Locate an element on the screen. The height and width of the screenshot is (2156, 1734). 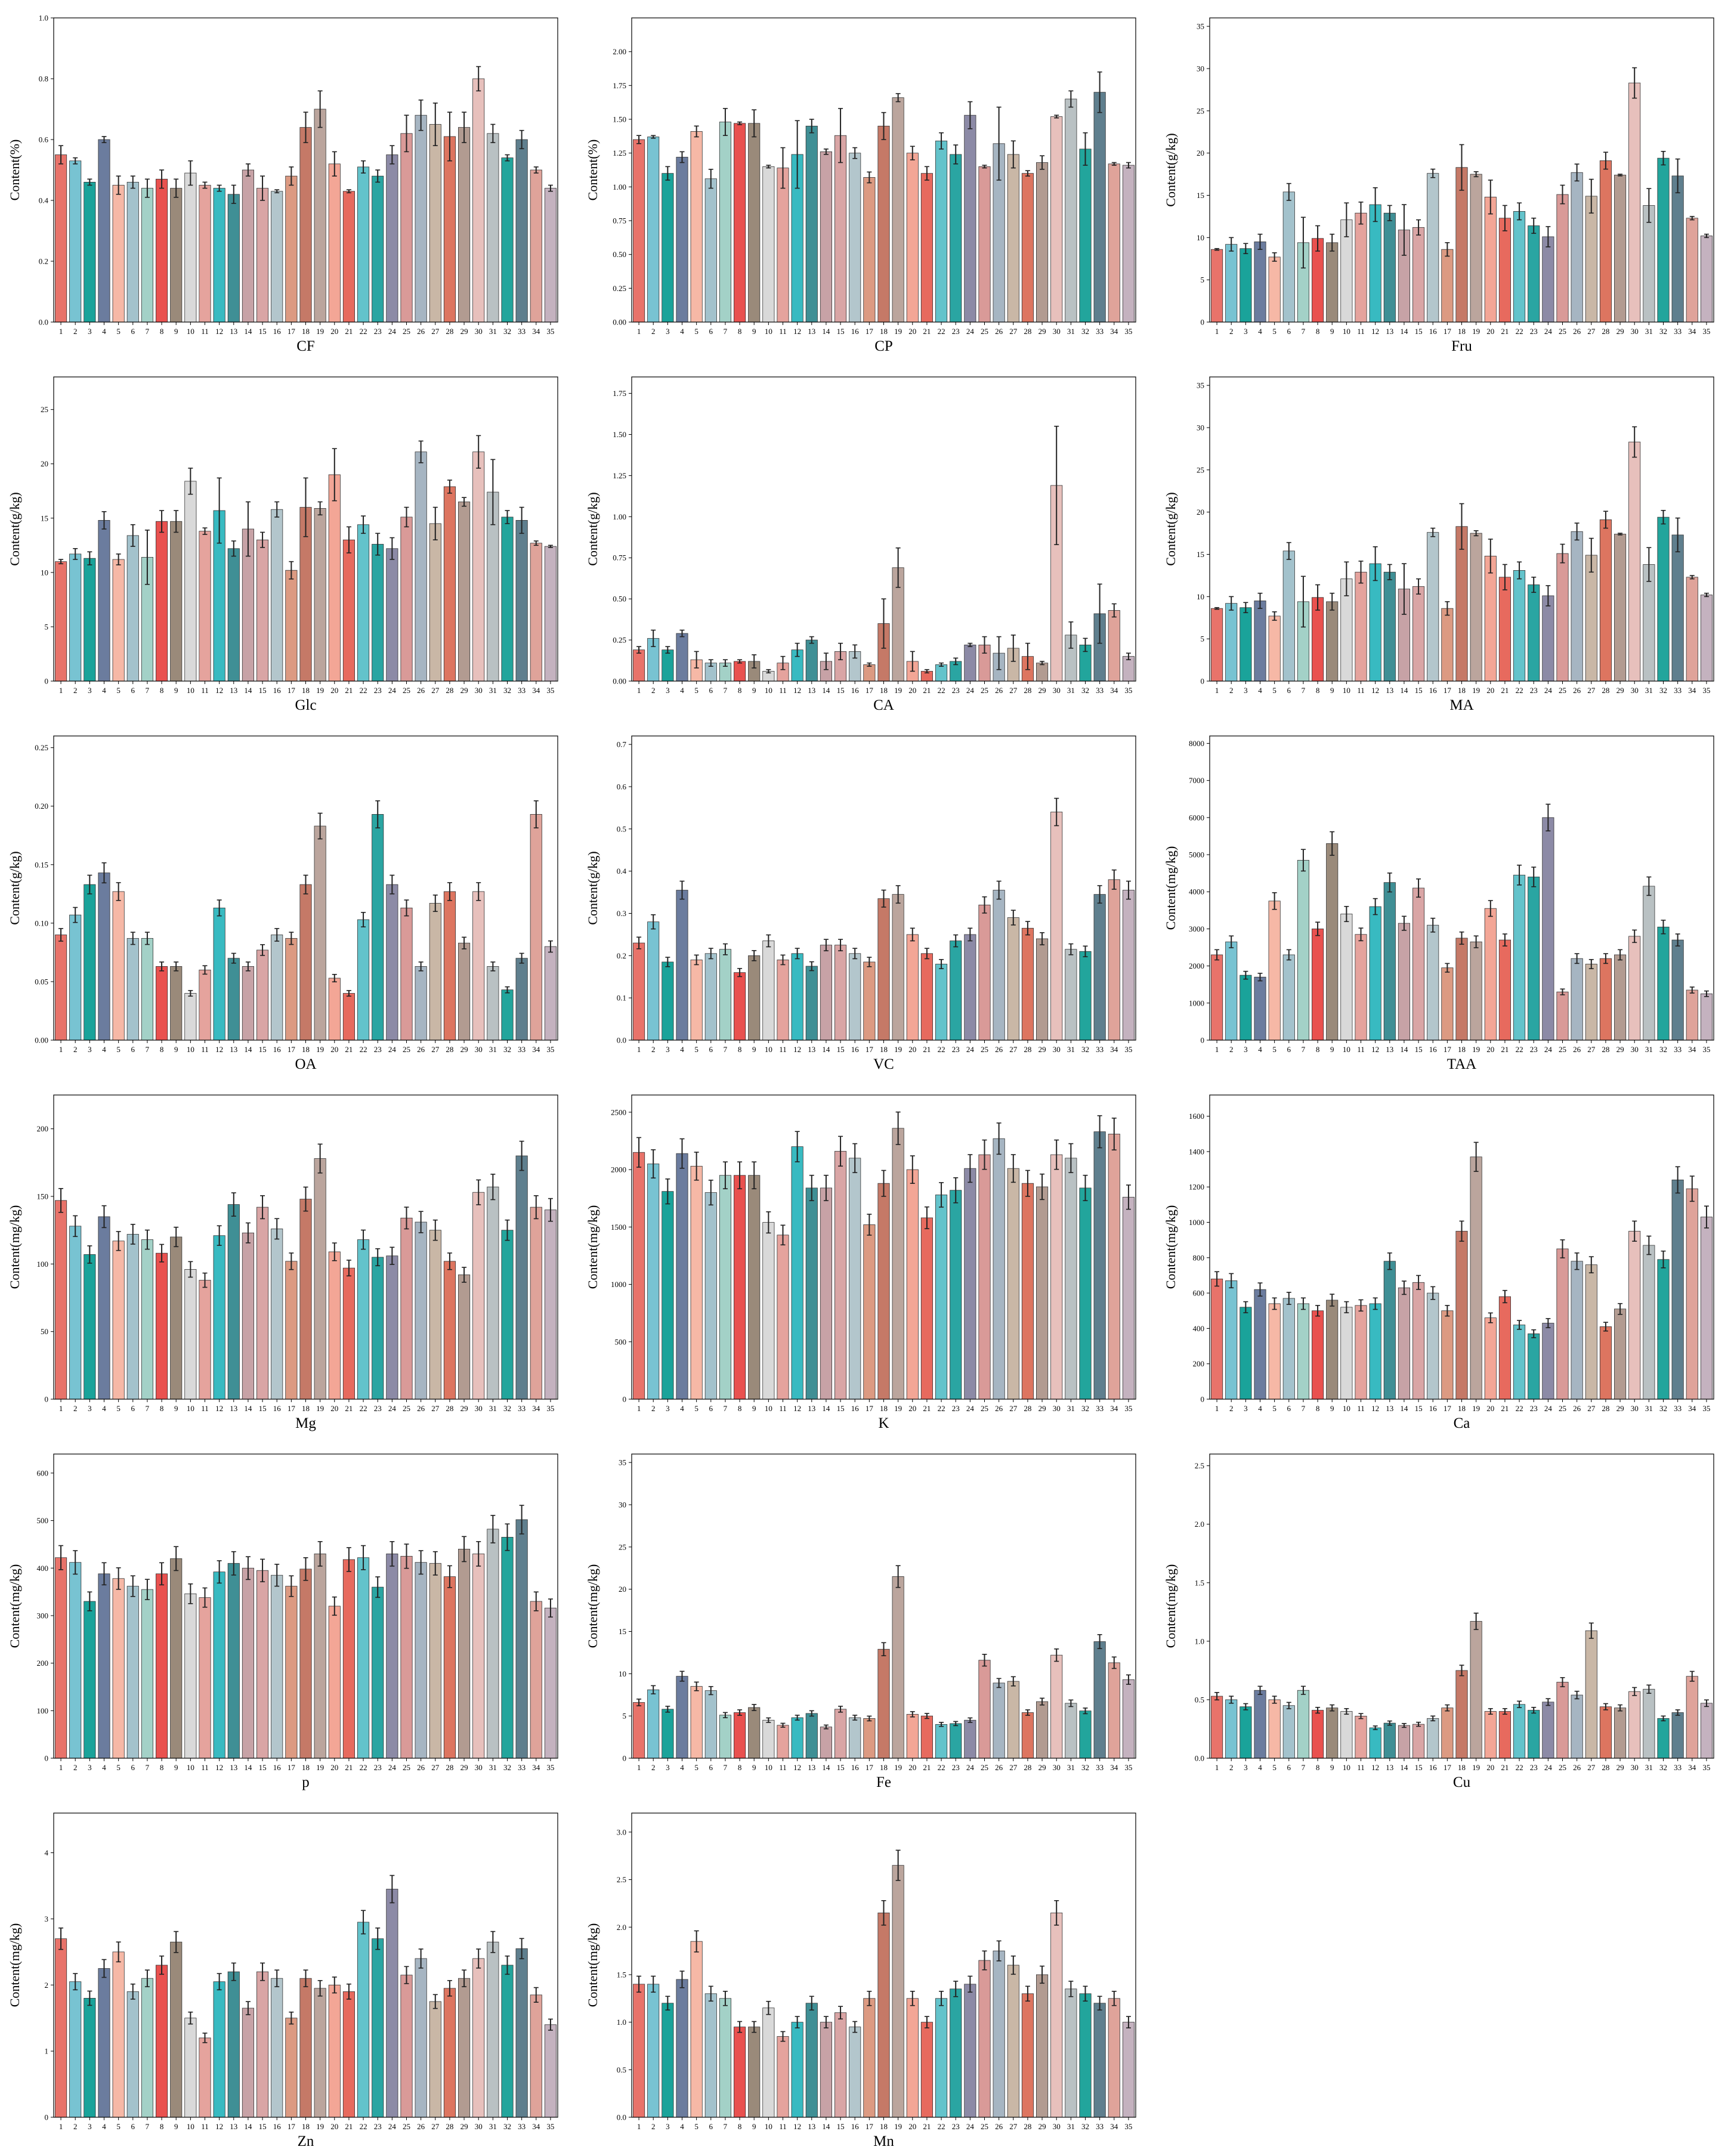
x-tick-label: 9 is located at coordinates (1332, 331).